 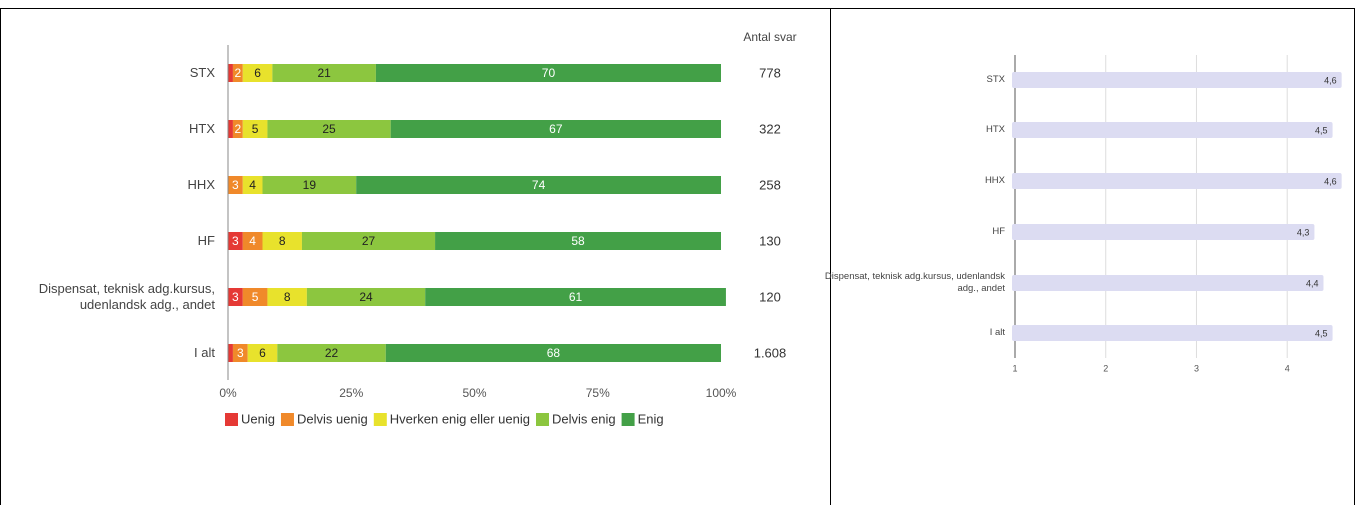 I want to click on x-tick-label: 2, so click(x=1105, y=368).